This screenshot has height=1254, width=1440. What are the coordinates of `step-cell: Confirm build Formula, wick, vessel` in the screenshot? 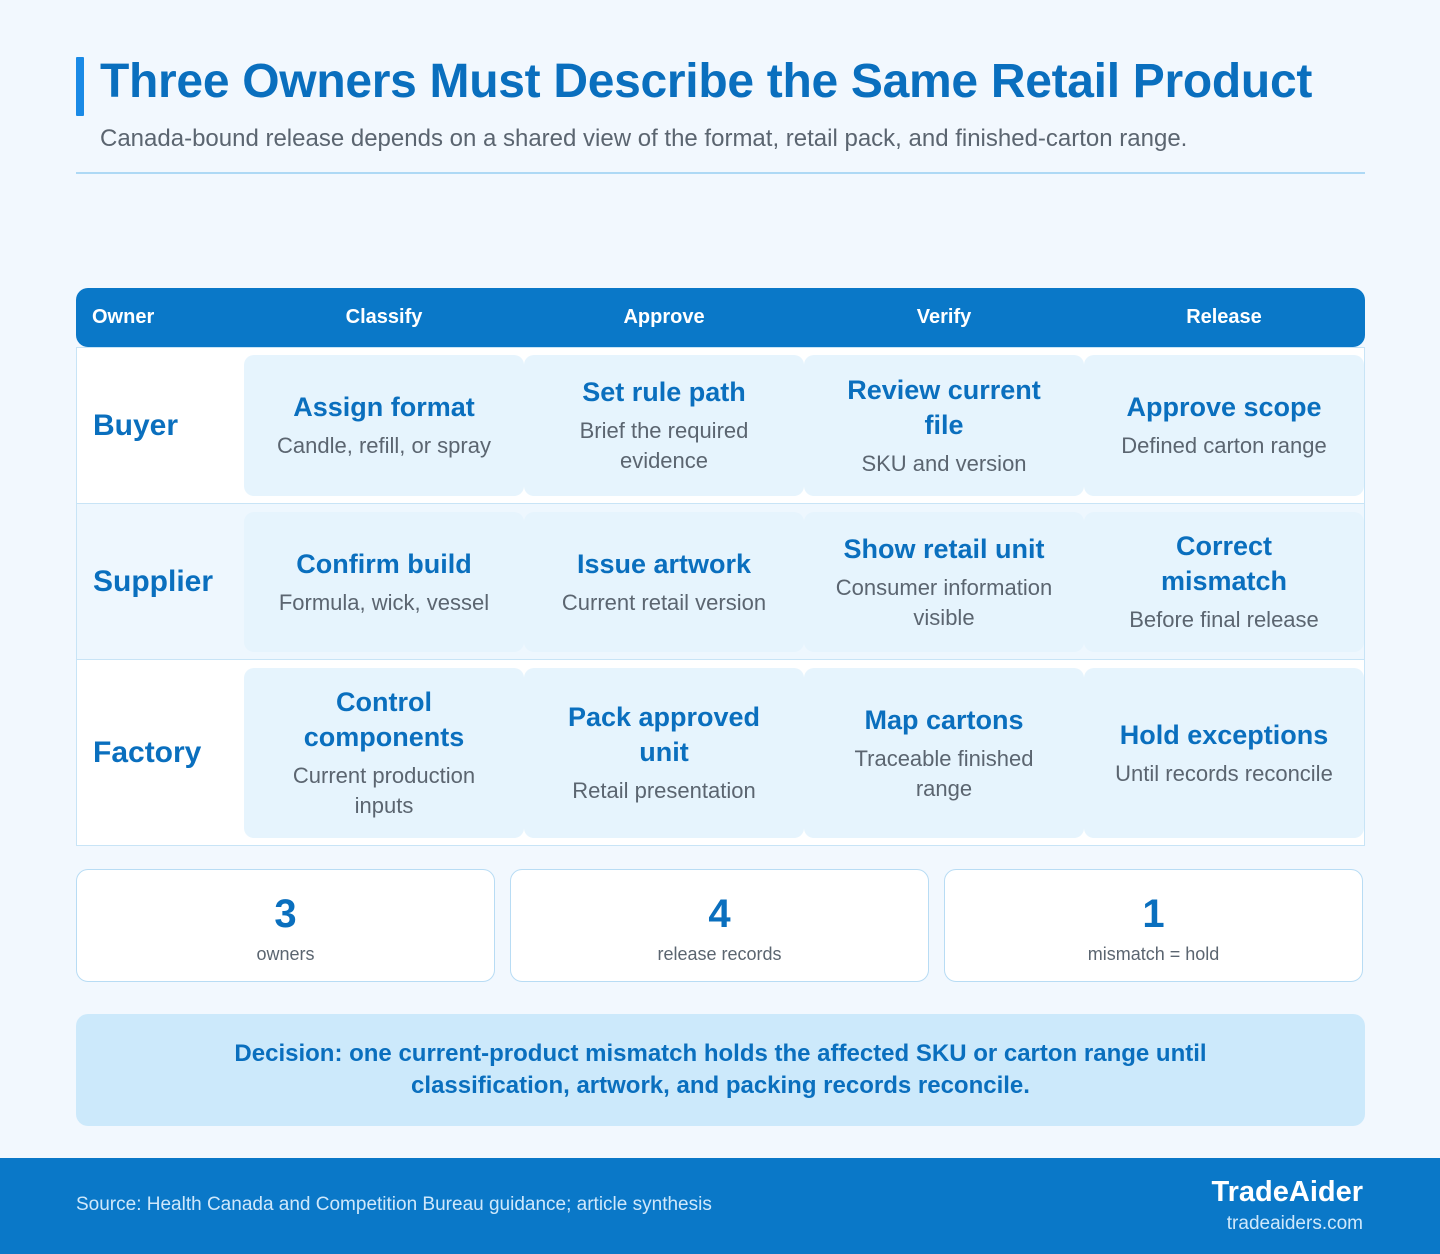 It's located at (384, 582).